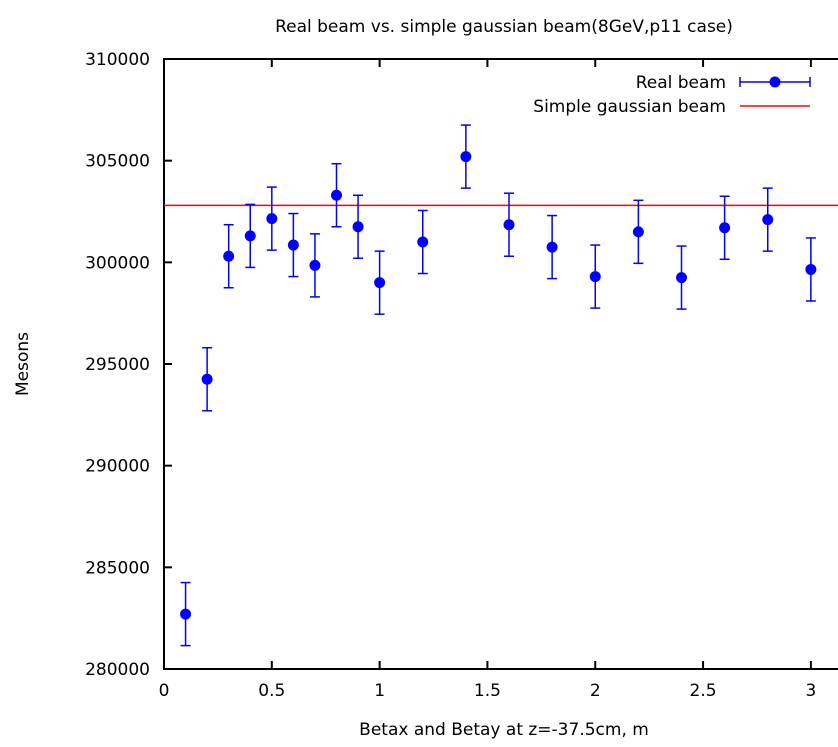  Describe the element at coordinates (703, 691) in the screenshot. I see `x-tick-label: 2.5` at that location.